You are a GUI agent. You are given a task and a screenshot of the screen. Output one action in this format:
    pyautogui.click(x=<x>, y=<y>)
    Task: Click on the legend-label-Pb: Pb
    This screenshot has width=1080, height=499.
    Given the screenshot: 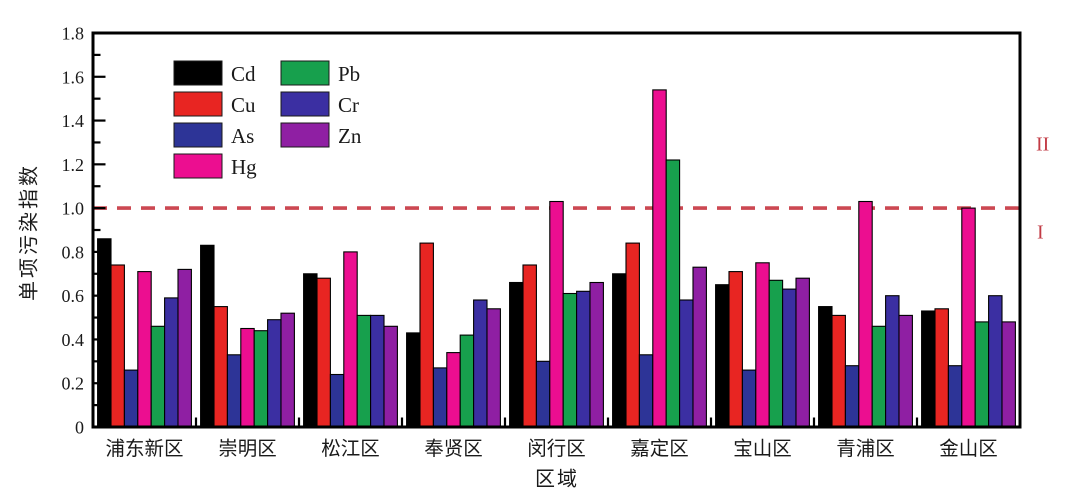 What is the action you would take?
    pyautogui.click(x=349, y=74)
    